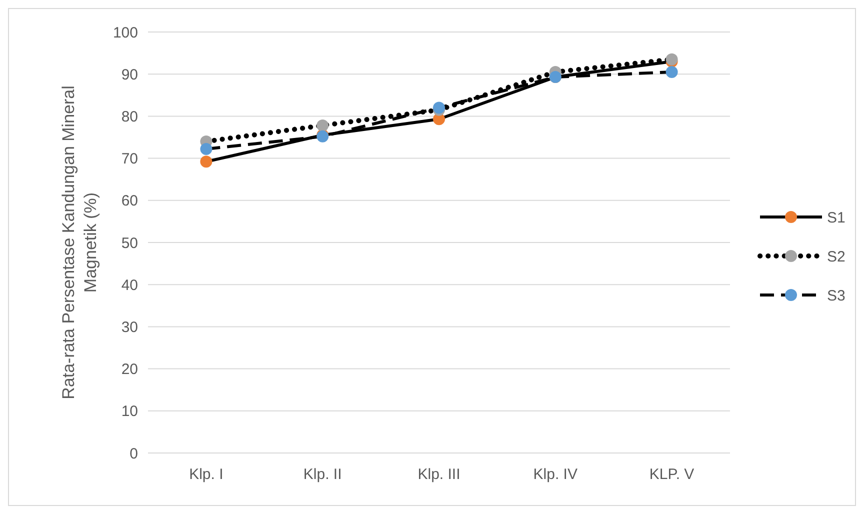  I want to click on legend-label: S3, so click(836, 295).